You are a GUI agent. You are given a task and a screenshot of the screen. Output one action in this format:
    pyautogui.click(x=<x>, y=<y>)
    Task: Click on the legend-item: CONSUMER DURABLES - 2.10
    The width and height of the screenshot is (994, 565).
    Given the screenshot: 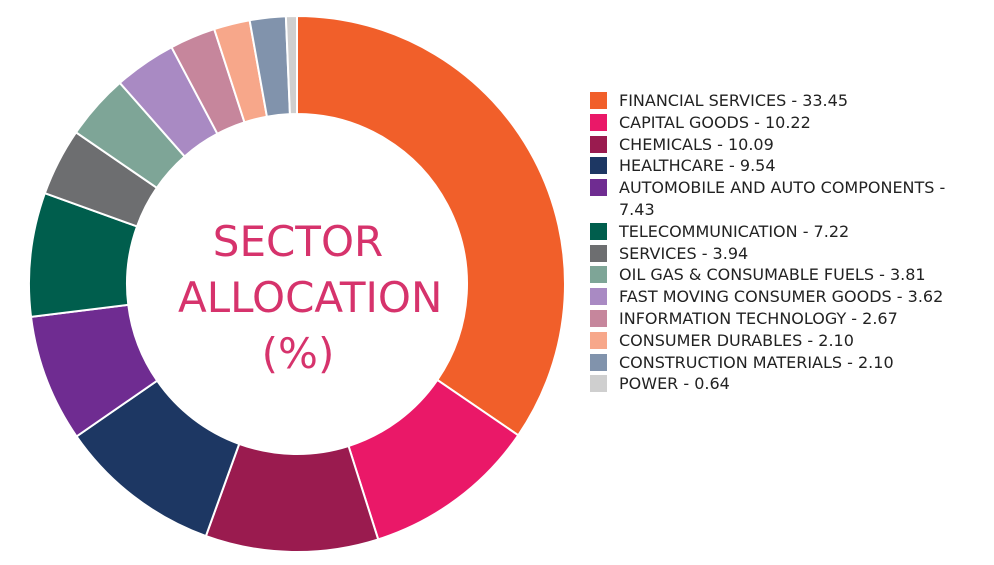 What is the action you would take?
    pyautogui.click(x=790, y=341)
    